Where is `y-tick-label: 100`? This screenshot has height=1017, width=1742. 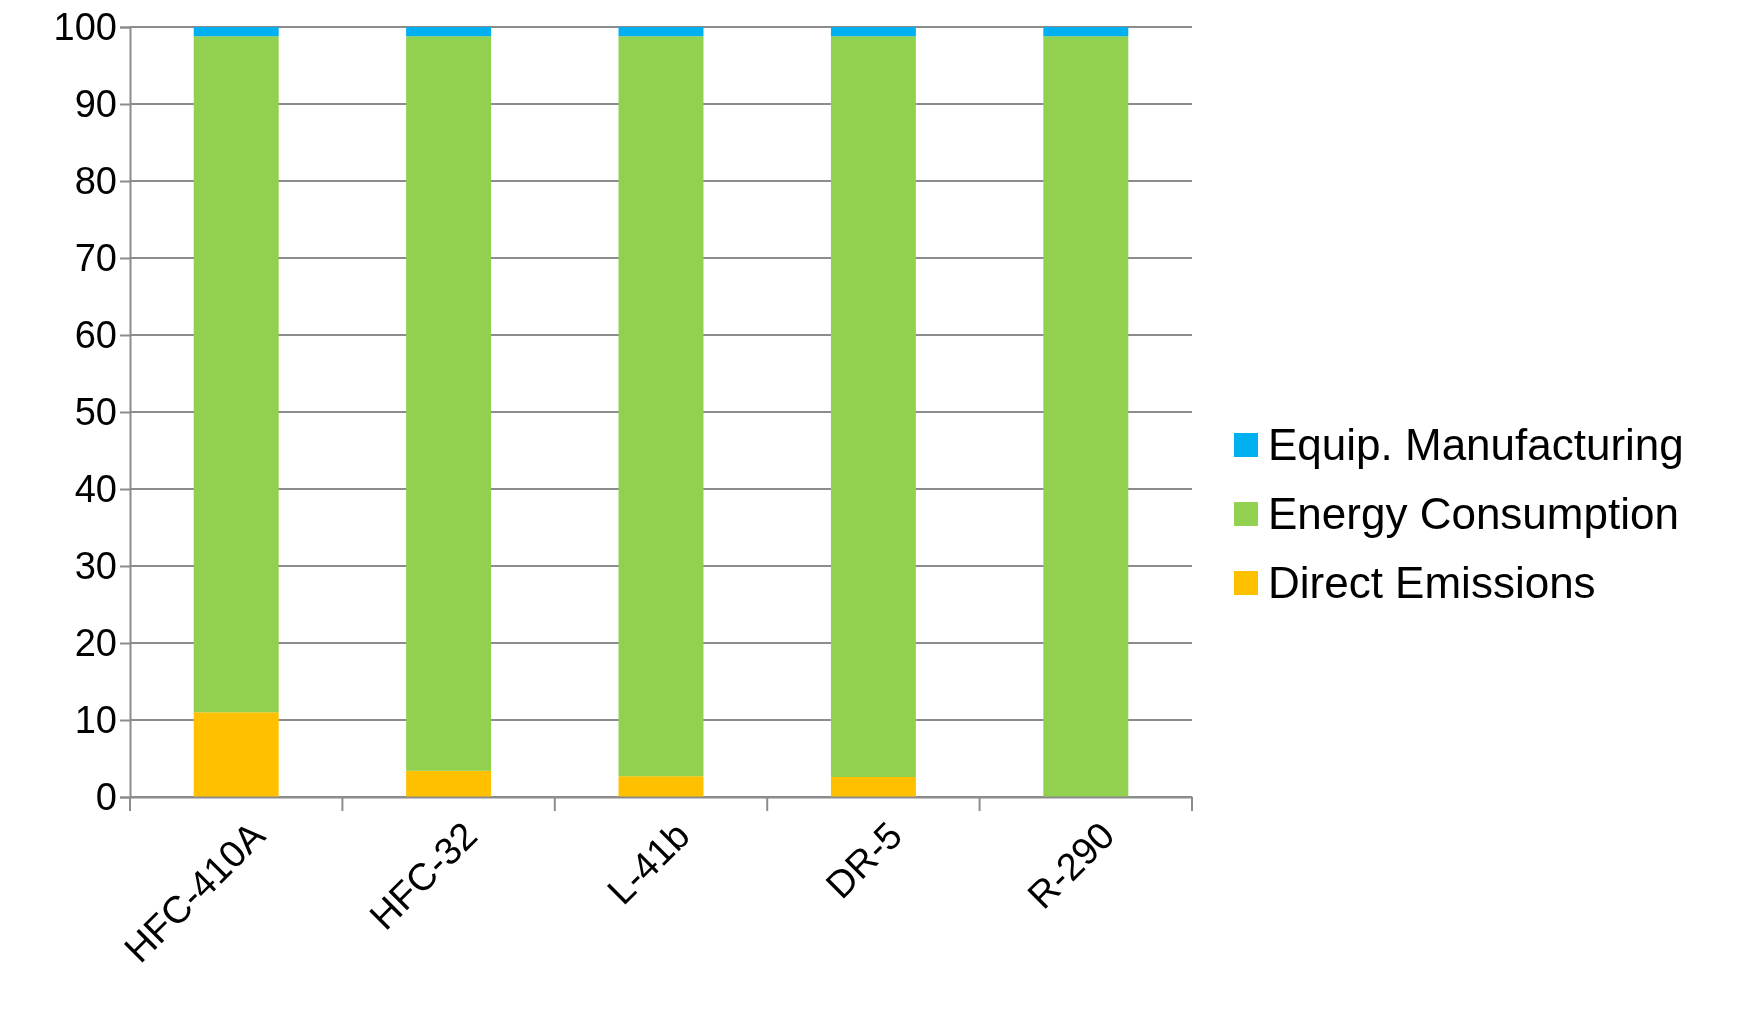
y-tick-label: 100 is located at coordinates (85, 26).